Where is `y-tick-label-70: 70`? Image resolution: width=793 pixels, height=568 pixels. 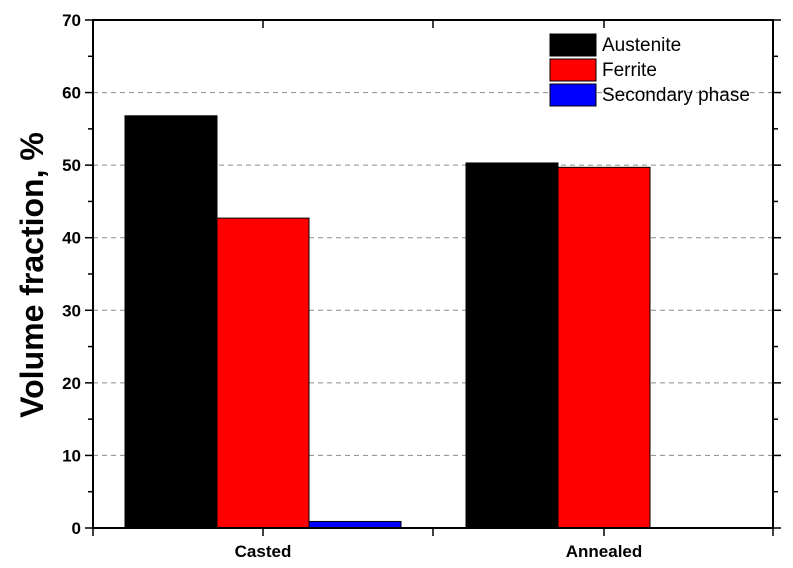
y-tick-label-70: 70 is located at coordinates (71, 20).